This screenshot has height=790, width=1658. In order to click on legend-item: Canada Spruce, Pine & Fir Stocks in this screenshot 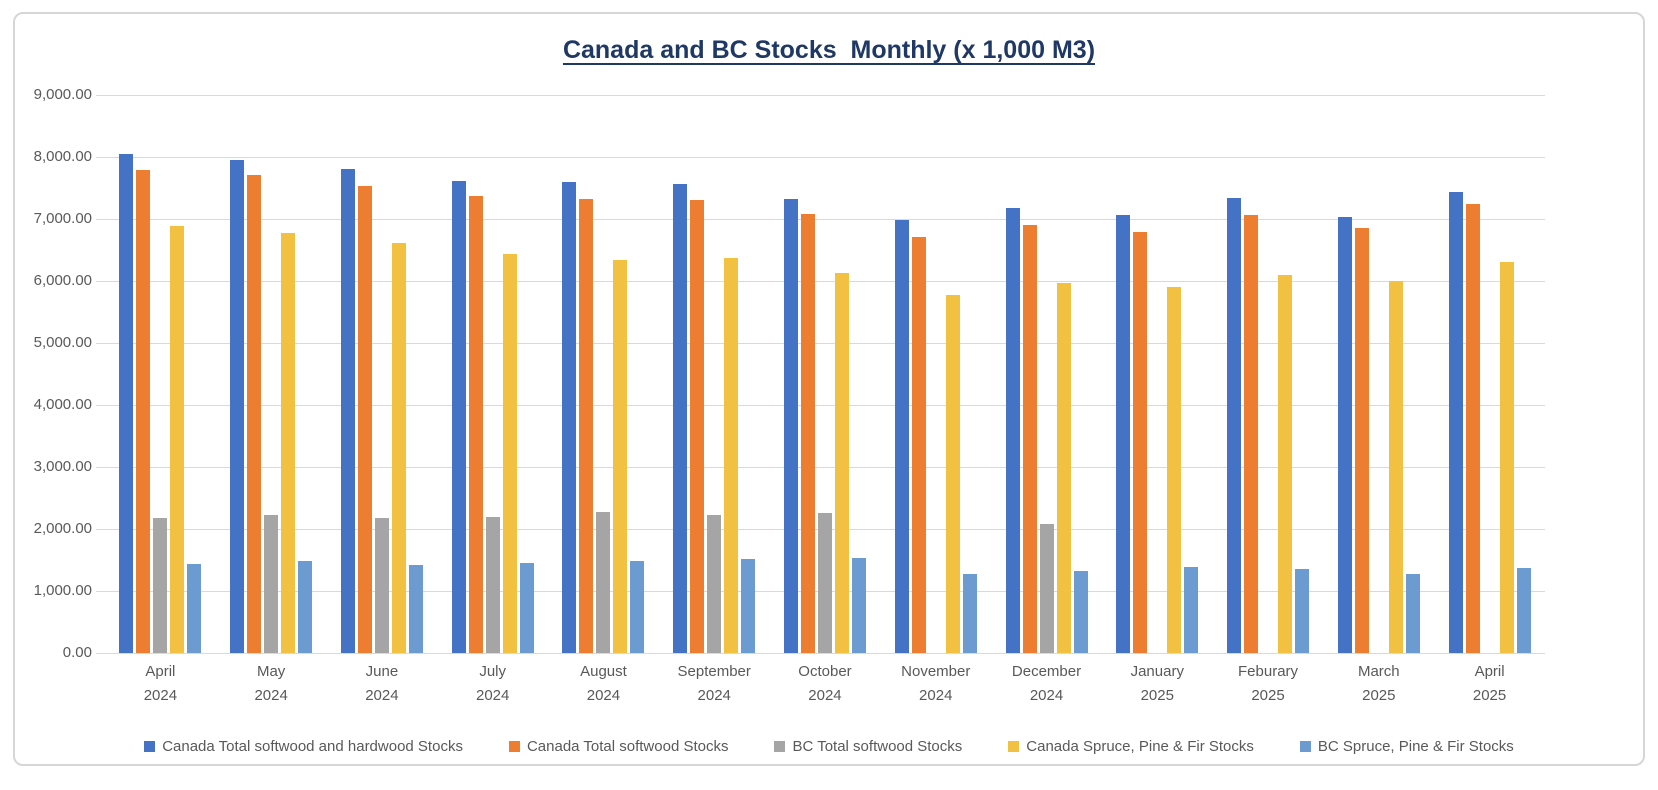, I will do `click(1131, 746)`.